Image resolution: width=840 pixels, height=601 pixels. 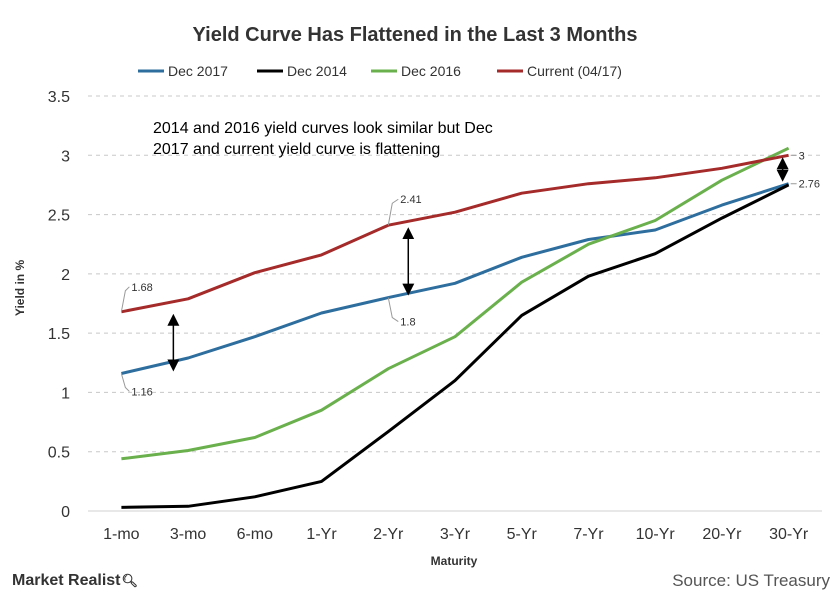 I want to click on y-axis-ticks: 0 0.5 1 1.5 2 2.5 3 3.5, so click(x=59, y=305).